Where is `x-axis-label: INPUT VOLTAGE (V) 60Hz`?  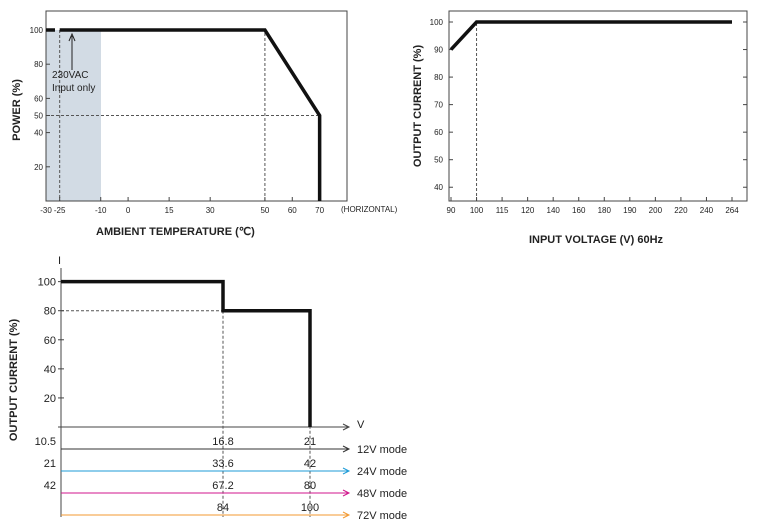
x-axis-label: INPUT VOLTAGE (V) 60Hz is located at coordinates (596, 240).